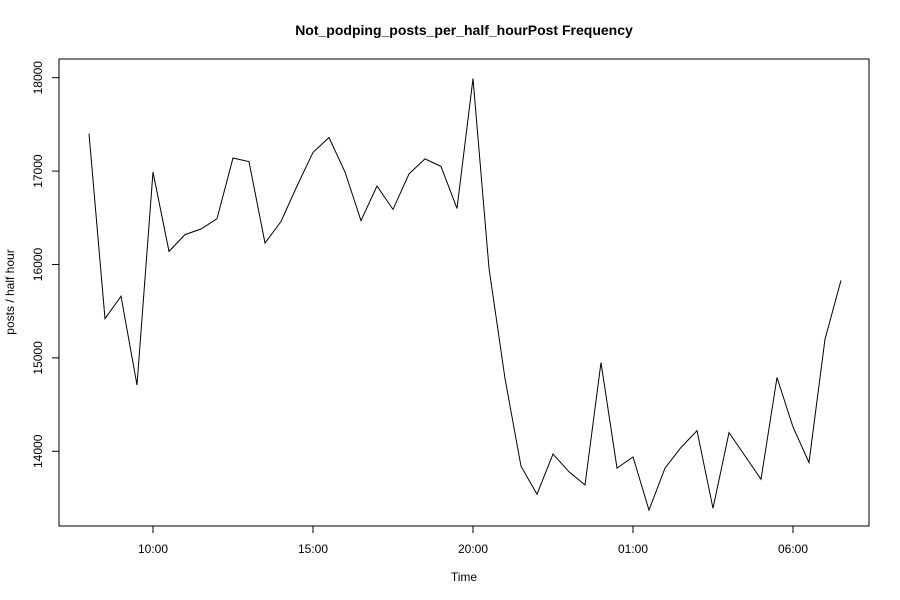  What do you see at coordinates (473, 549) in the screenshot?
I see `x-tick-label: 20:00` at bounding box center [473, 549].